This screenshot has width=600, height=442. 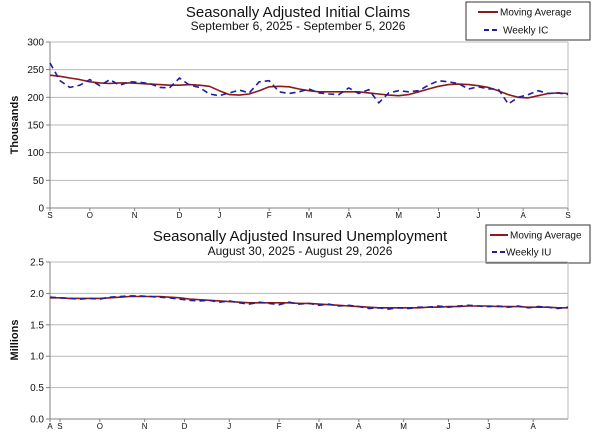 What do you see at coordinates (35, 43) in the screenshot?
I see `y-tick-label: 300` at bounding box center [35, 43].